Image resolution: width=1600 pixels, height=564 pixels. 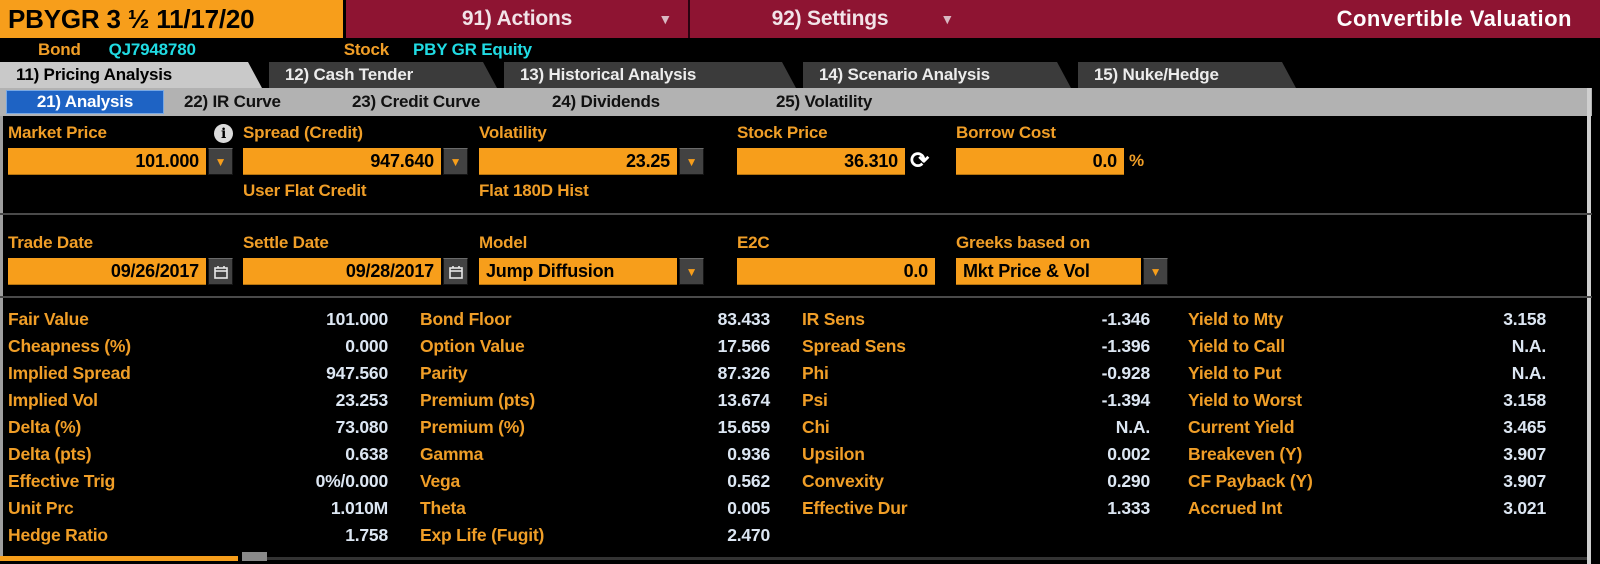 What do you see at coordinates (1367, 400) in the screenshot?
I see `result-row: Yield to Worst 3.158` at bounding box center [1367, 400].